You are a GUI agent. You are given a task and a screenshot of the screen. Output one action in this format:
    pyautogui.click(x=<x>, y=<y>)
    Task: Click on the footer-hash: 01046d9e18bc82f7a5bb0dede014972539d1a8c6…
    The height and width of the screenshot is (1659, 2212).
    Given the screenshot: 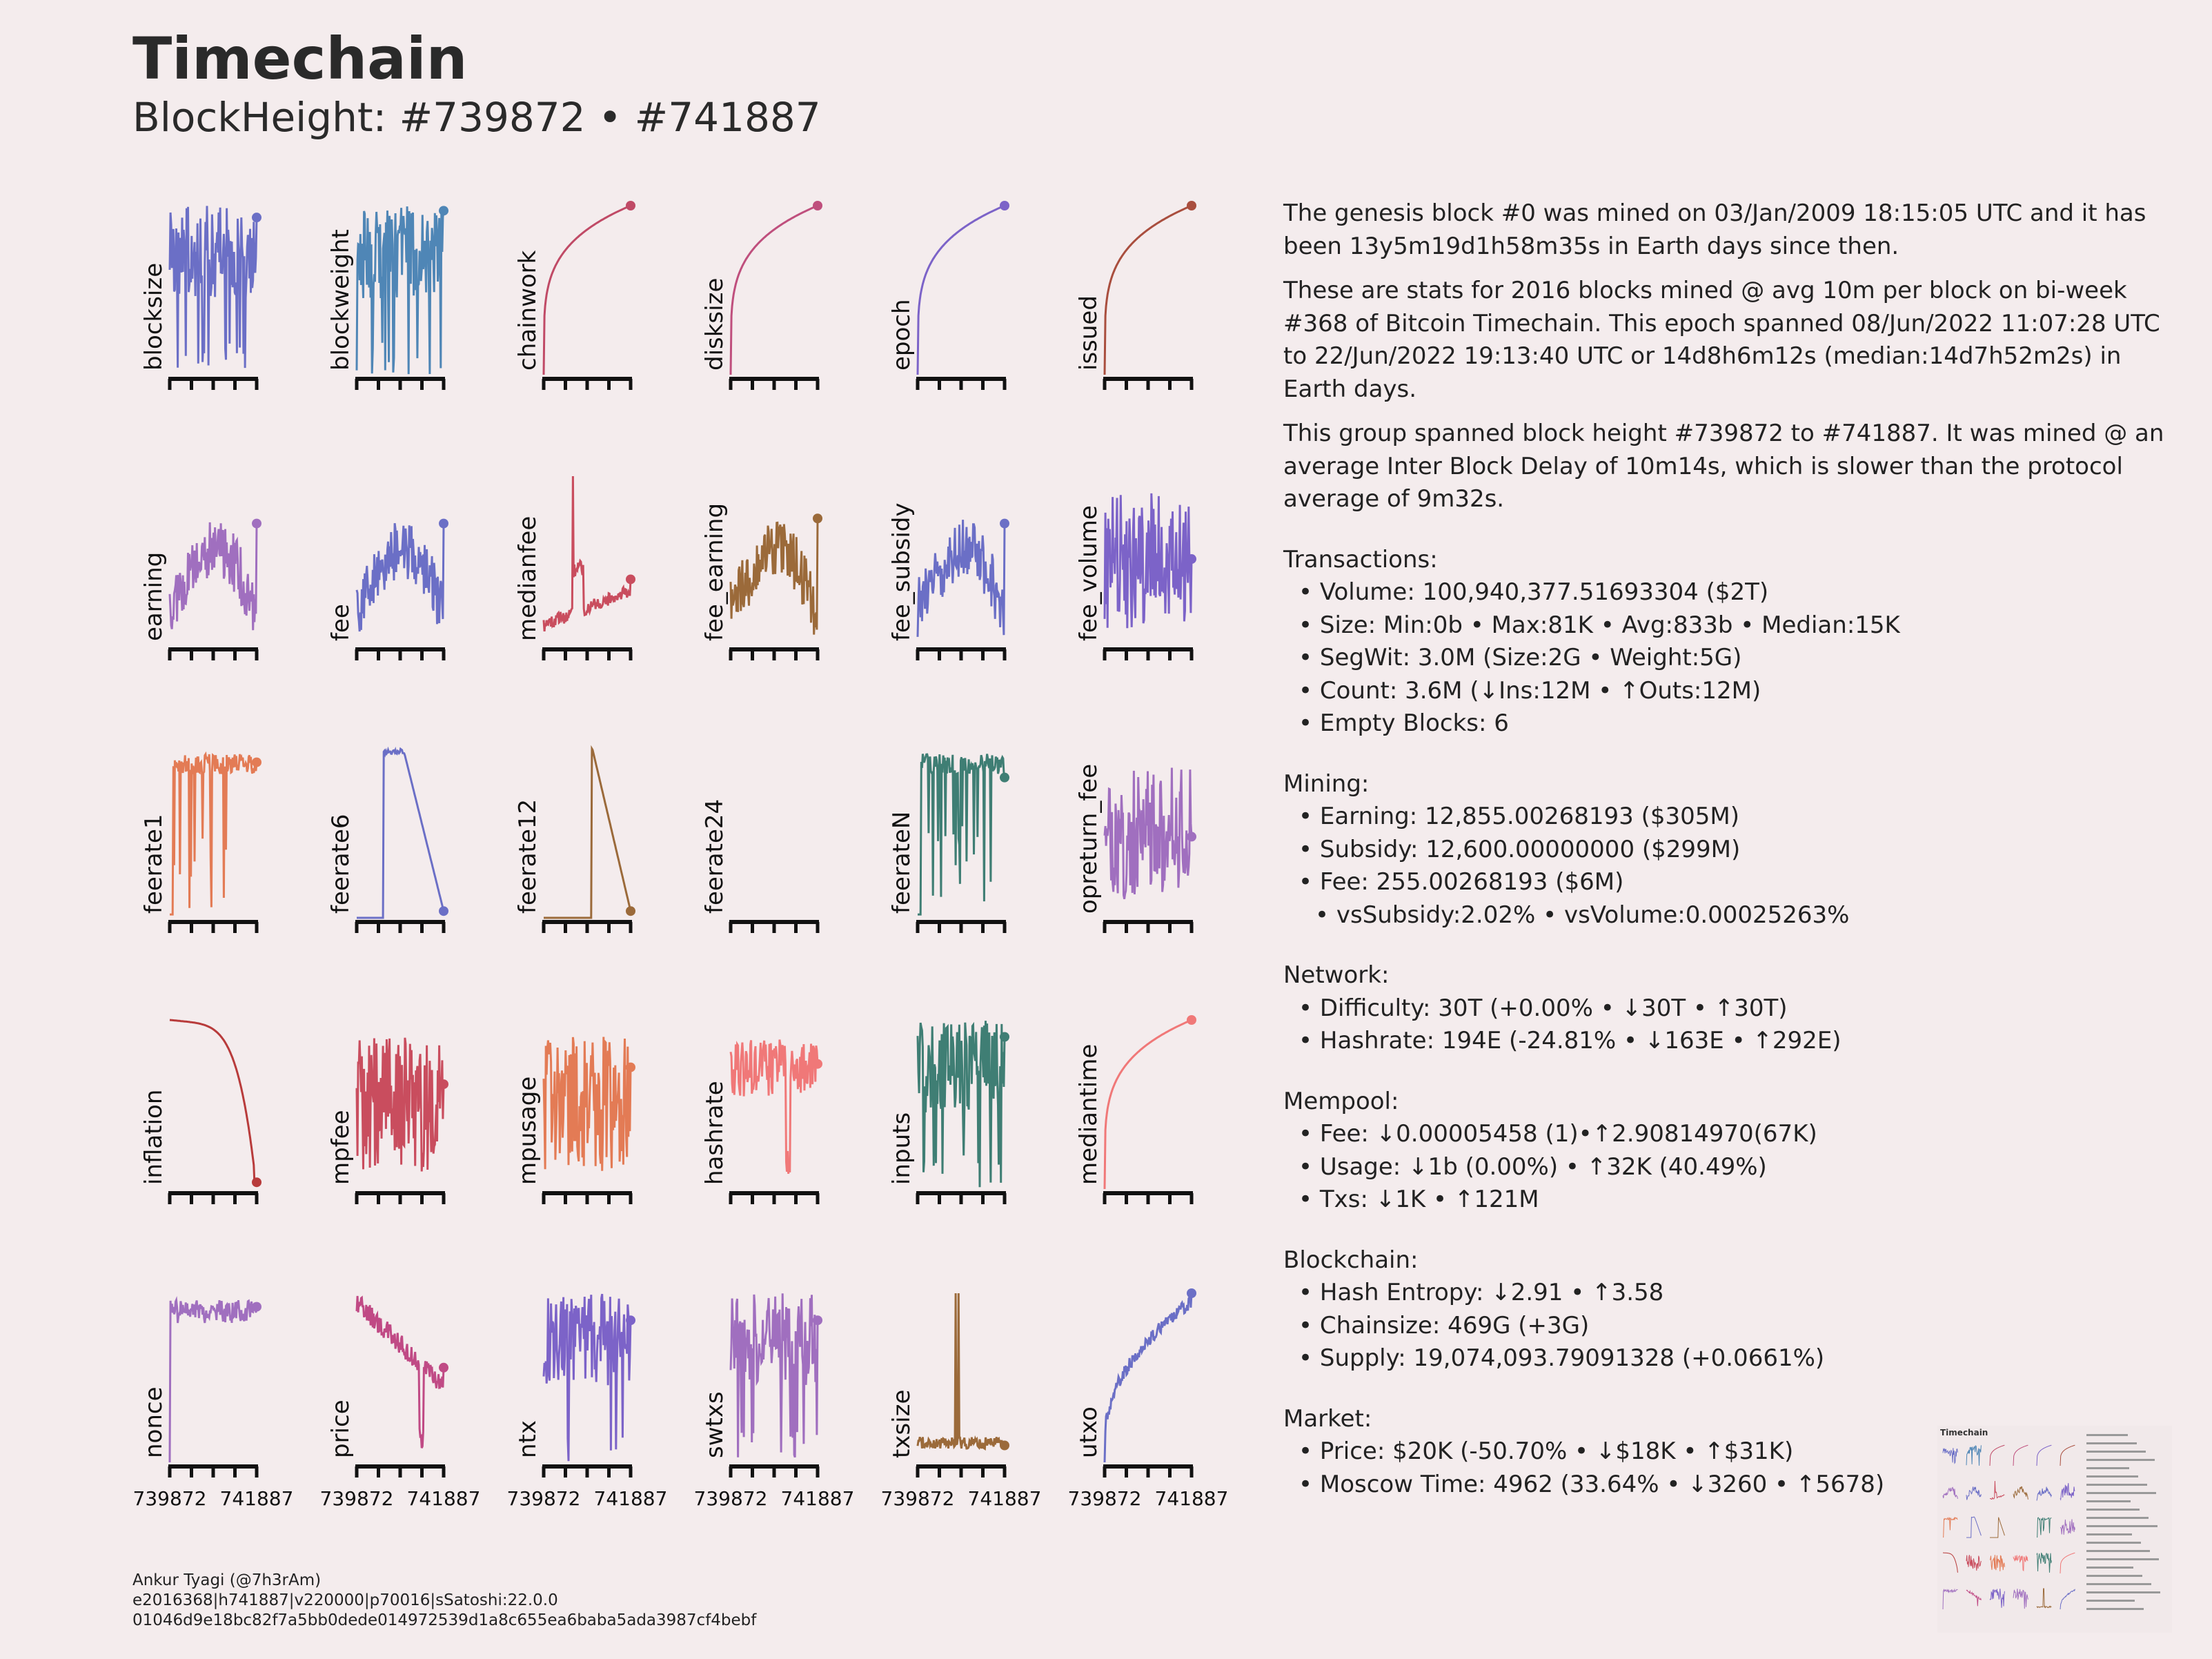 What is the action you would take?
    pyautogui.click(x=445, y=1620)
    